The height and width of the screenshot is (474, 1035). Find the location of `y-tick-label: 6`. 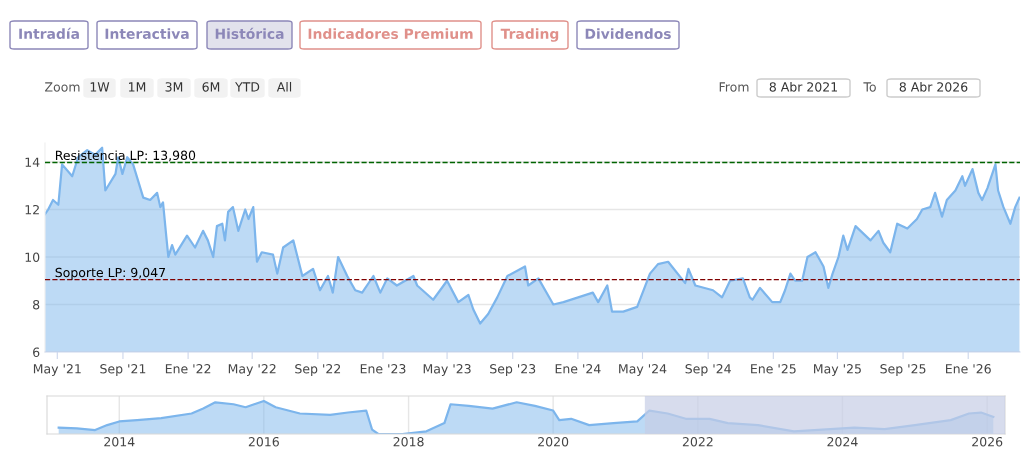

y-tick-label: 6 is located at coordinates (36, 352).